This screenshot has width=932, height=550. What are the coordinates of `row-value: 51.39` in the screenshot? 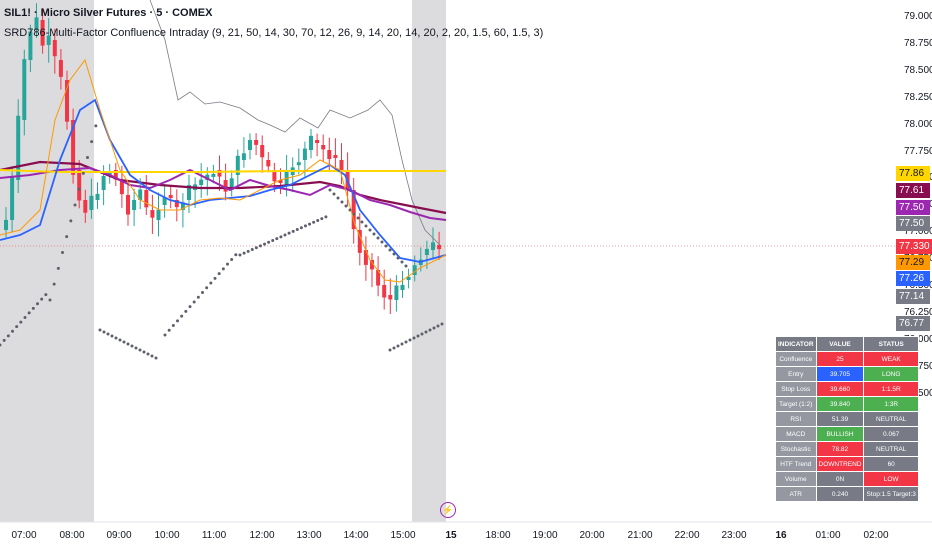 It's located at (840, 419).